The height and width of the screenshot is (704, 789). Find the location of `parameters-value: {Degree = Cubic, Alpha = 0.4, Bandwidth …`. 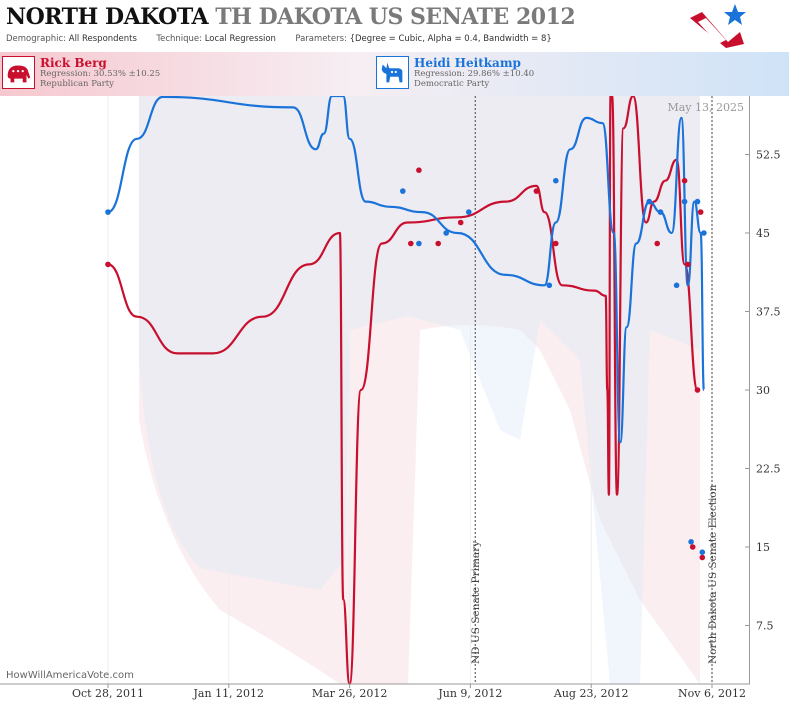

parameters-value: {Degree = Cubic, Alpha = 0.4, Bandwidth … is located at coordinates (450, 39).